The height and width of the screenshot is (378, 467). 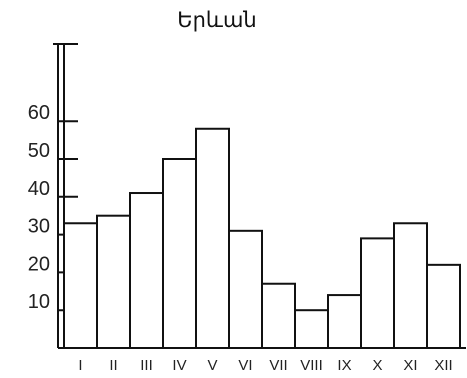 What do you see at coordinates (80, 365) in the screenshot?
I see `x-tick-label: I` at bounding box center [80, 365].